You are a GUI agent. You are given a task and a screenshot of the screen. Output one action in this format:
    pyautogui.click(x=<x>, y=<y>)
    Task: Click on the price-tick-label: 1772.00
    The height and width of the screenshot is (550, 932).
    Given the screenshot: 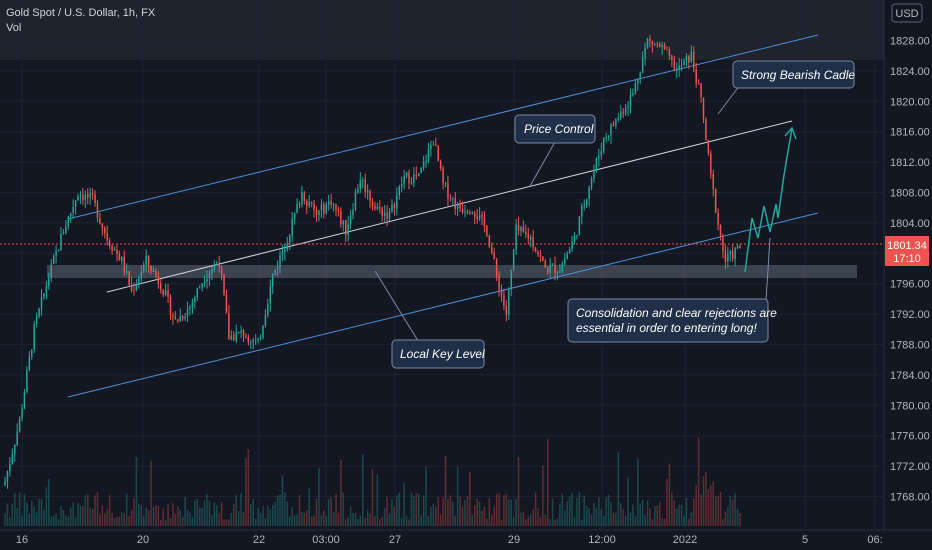 What is the action you would take?
    pyautogui.click(x=910, y=467)
    